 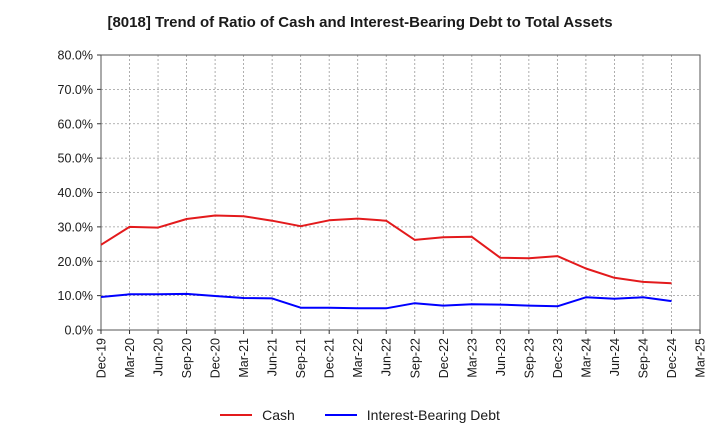 I want to click on x-tick-label: Sep-24, so click(x=643, y=358).